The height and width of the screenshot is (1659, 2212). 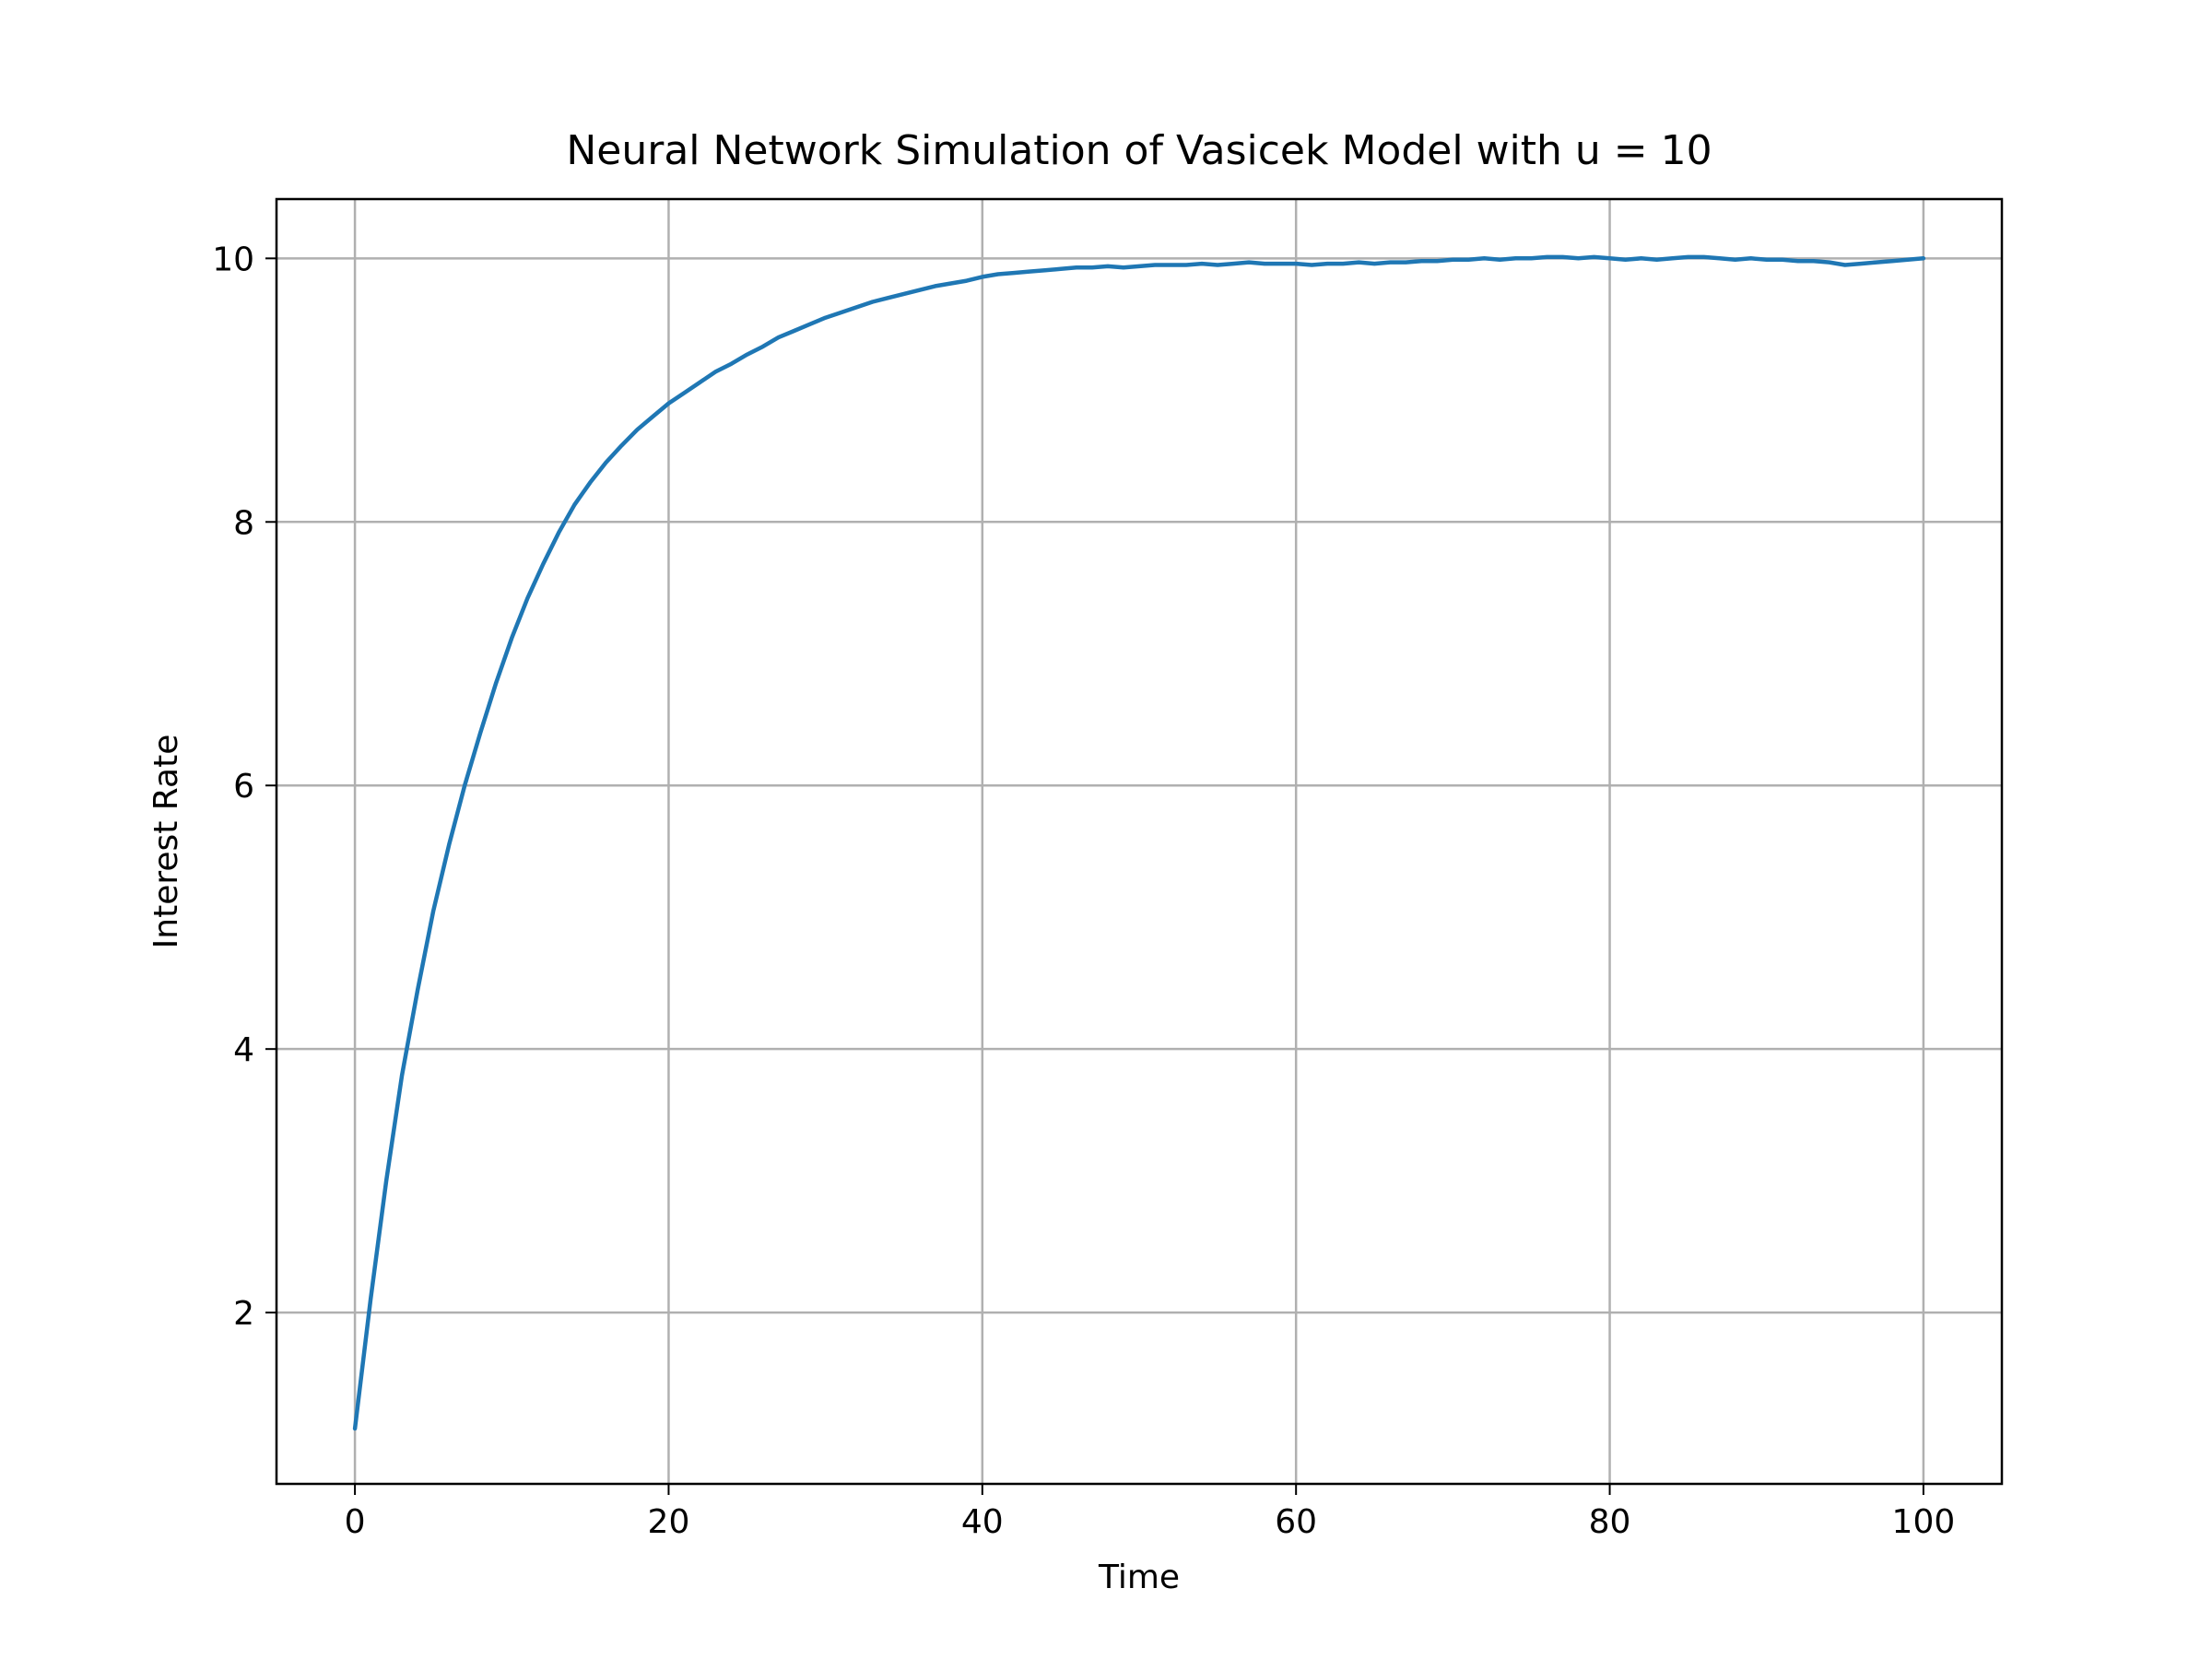 What do you see at coordinates (669, 1522) in the screenshot?
I see `x-tick-label: 20` at bounding box center [669, 1522].